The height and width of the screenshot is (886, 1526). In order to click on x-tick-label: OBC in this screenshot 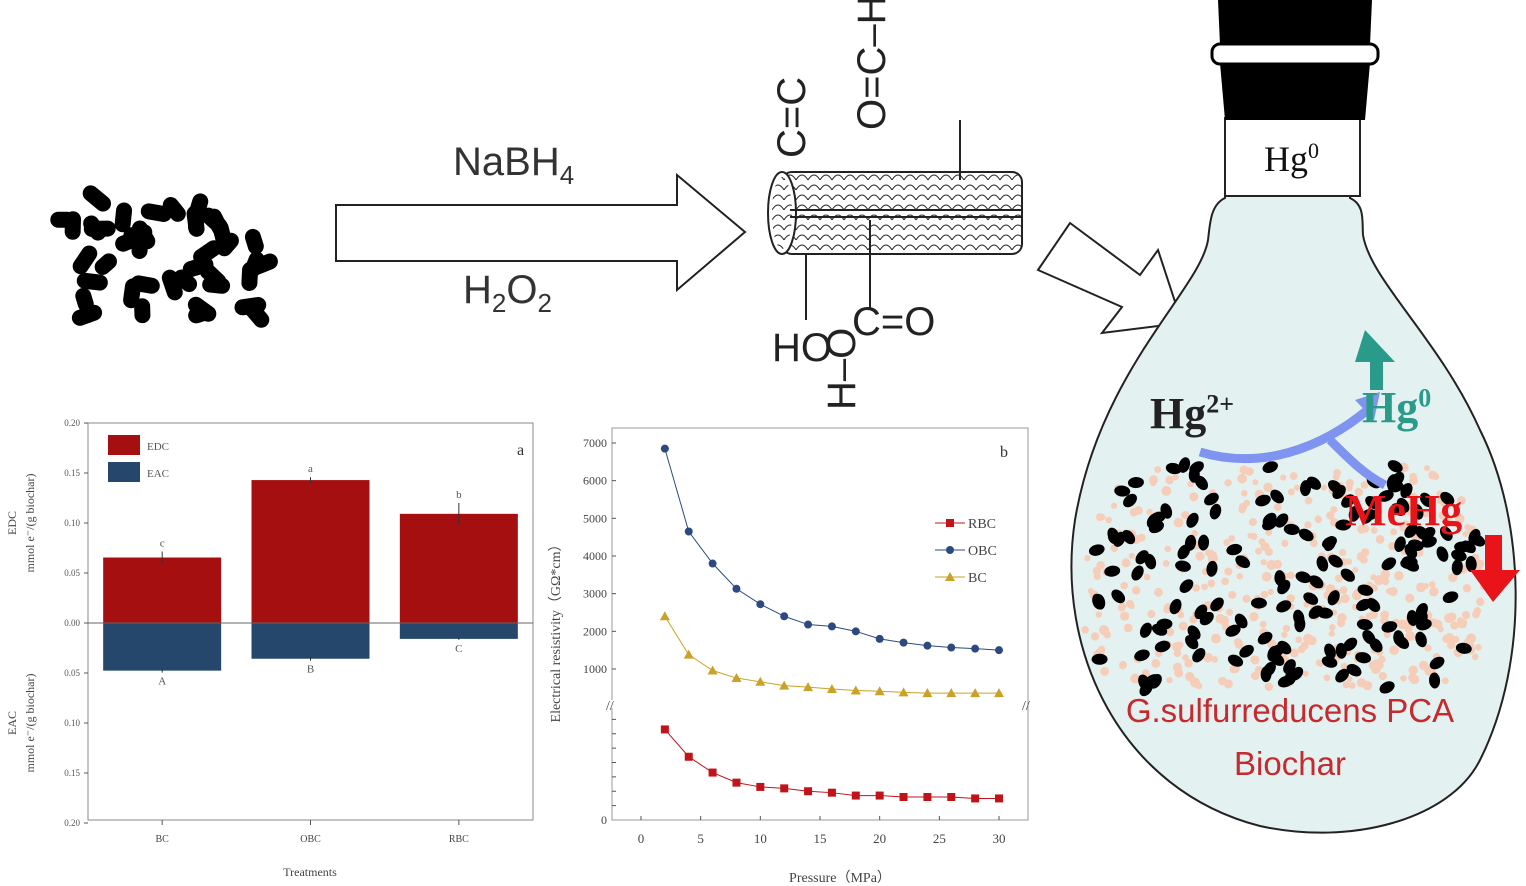, I will do `click(310, 839)`.